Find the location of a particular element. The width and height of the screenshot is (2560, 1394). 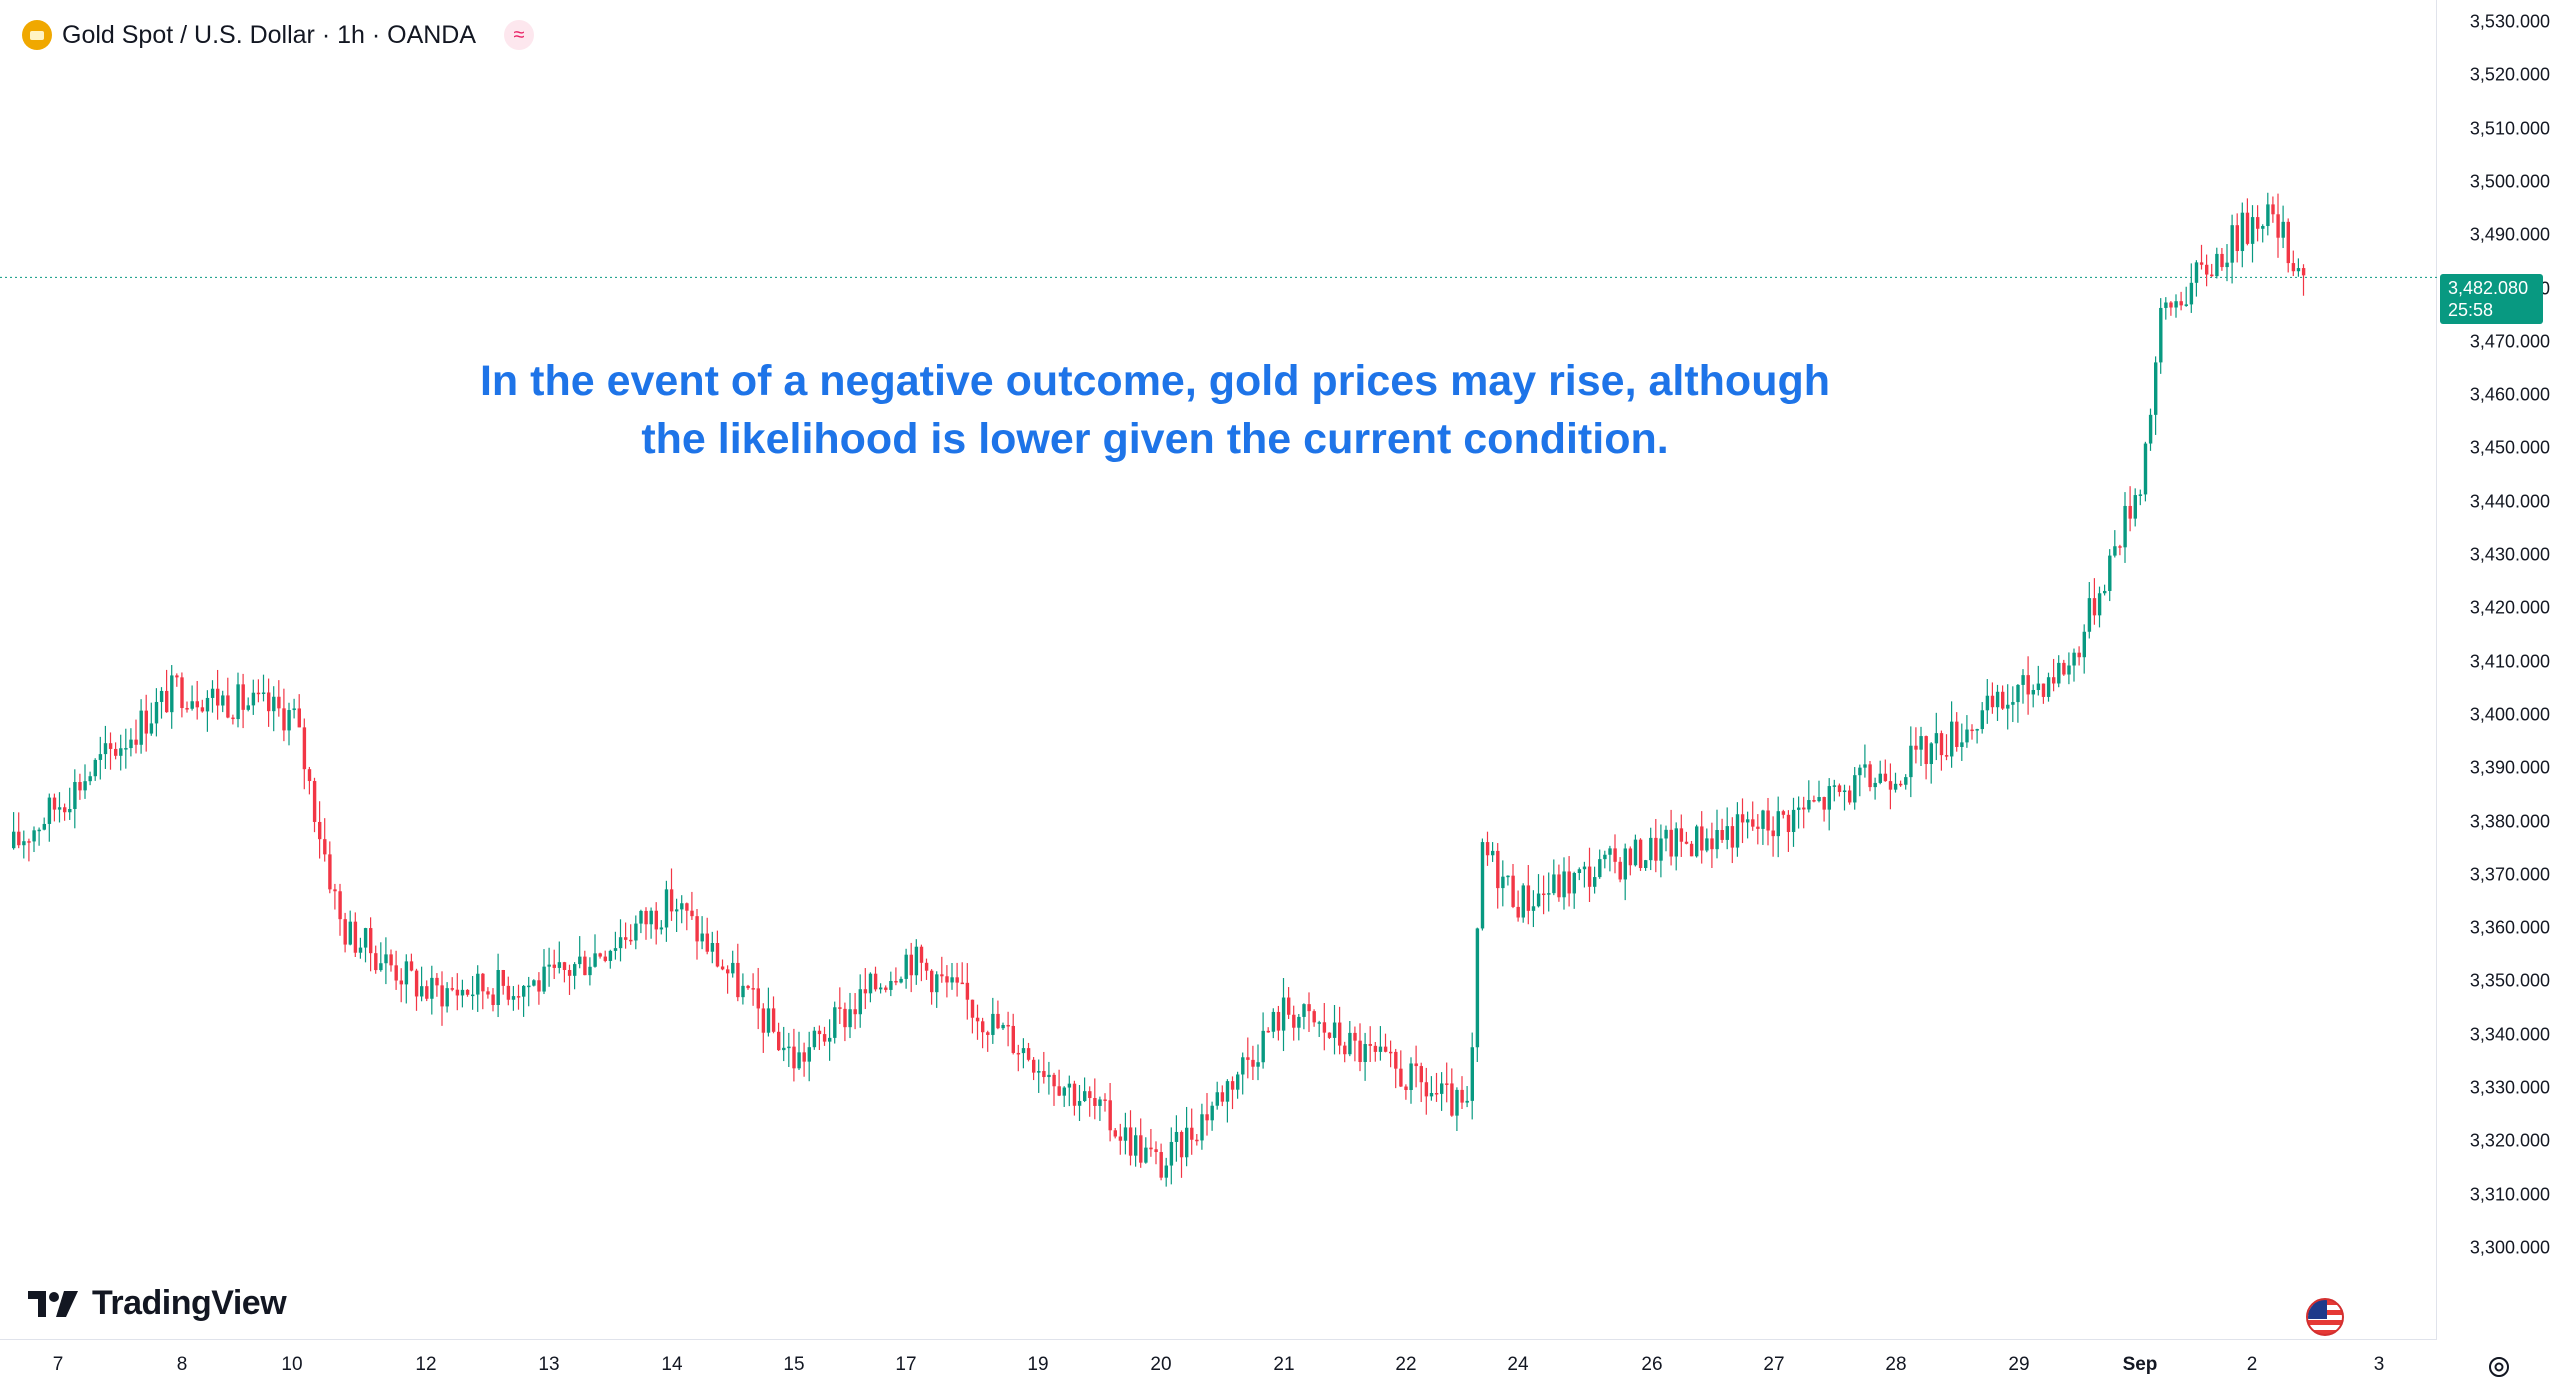

time-axis-label: 20 is located at coordinates (1161, 1364).